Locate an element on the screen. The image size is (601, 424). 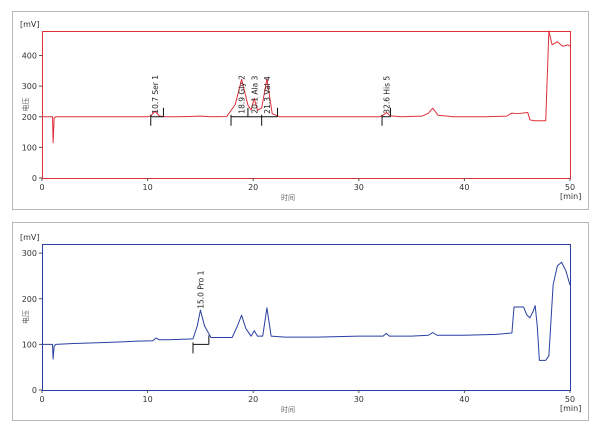
y-tick-label: 400 is located at coordinates (29, 56).